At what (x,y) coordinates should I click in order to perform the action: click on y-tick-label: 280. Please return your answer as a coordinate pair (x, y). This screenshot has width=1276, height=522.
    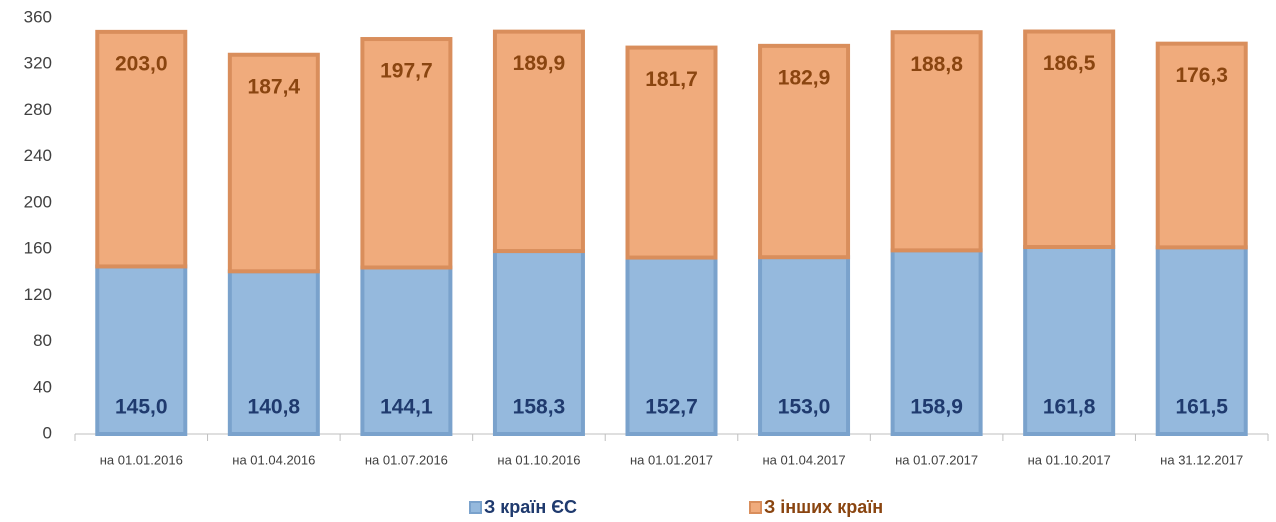
    Looking at the image, I should click on (38, 109).